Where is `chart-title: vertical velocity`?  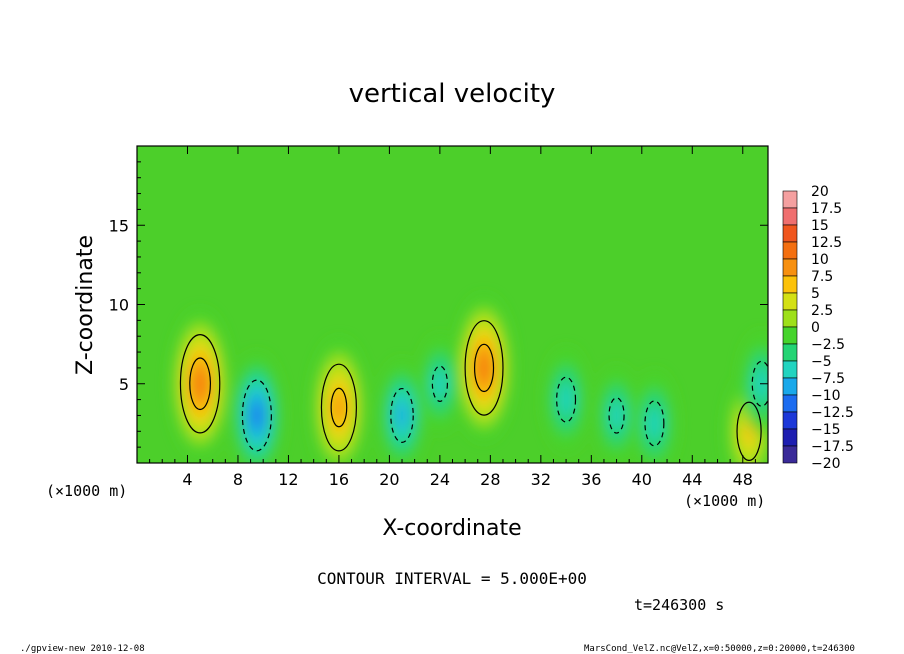
chart-title: vertical velocity is located at coordinates (452, 94).